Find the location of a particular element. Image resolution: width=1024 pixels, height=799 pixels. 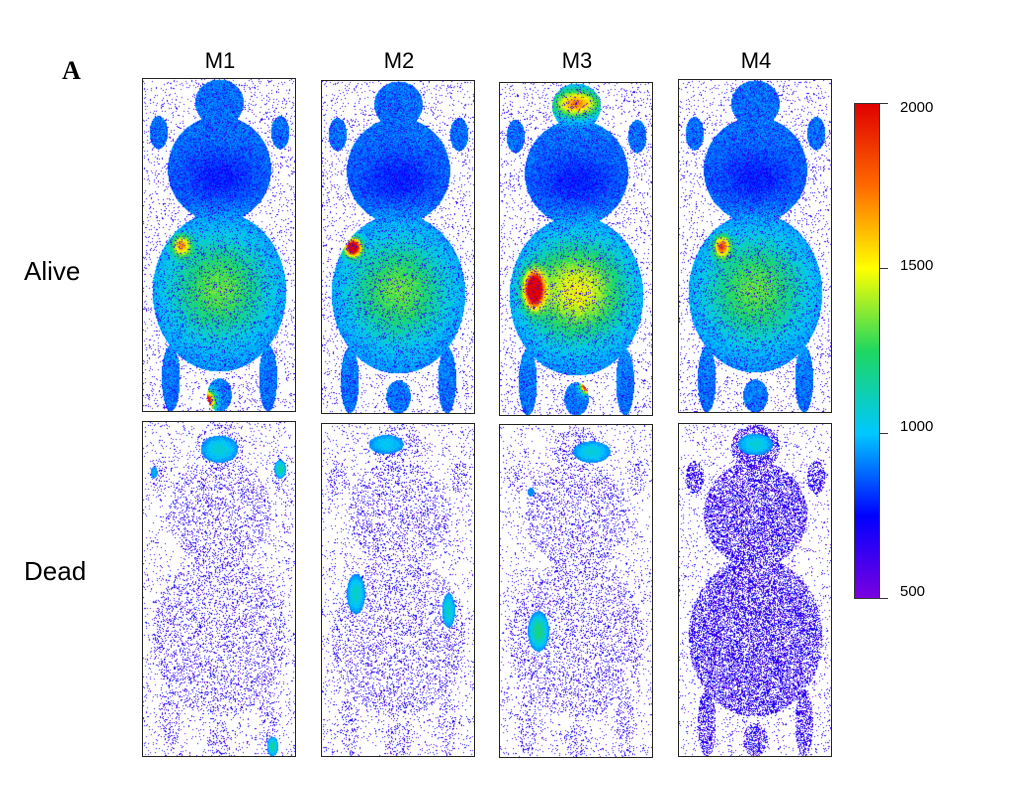

panel-letter: A is located at coordinates (71, 70).